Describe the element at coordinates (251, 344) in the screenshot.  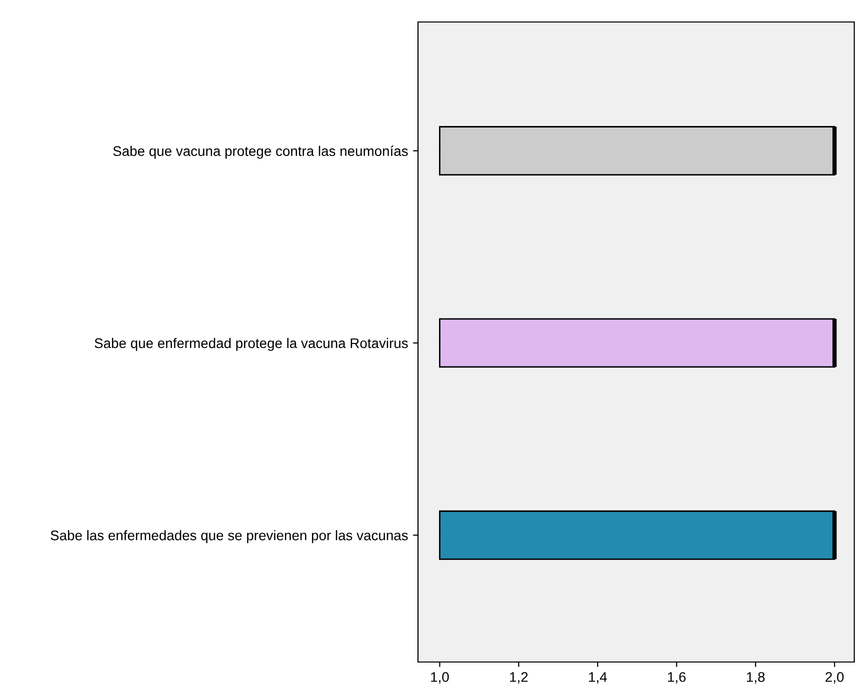
I see `y-tick-label: Sabe que enfermedad protege la vacuna Rotavirus` at that location.